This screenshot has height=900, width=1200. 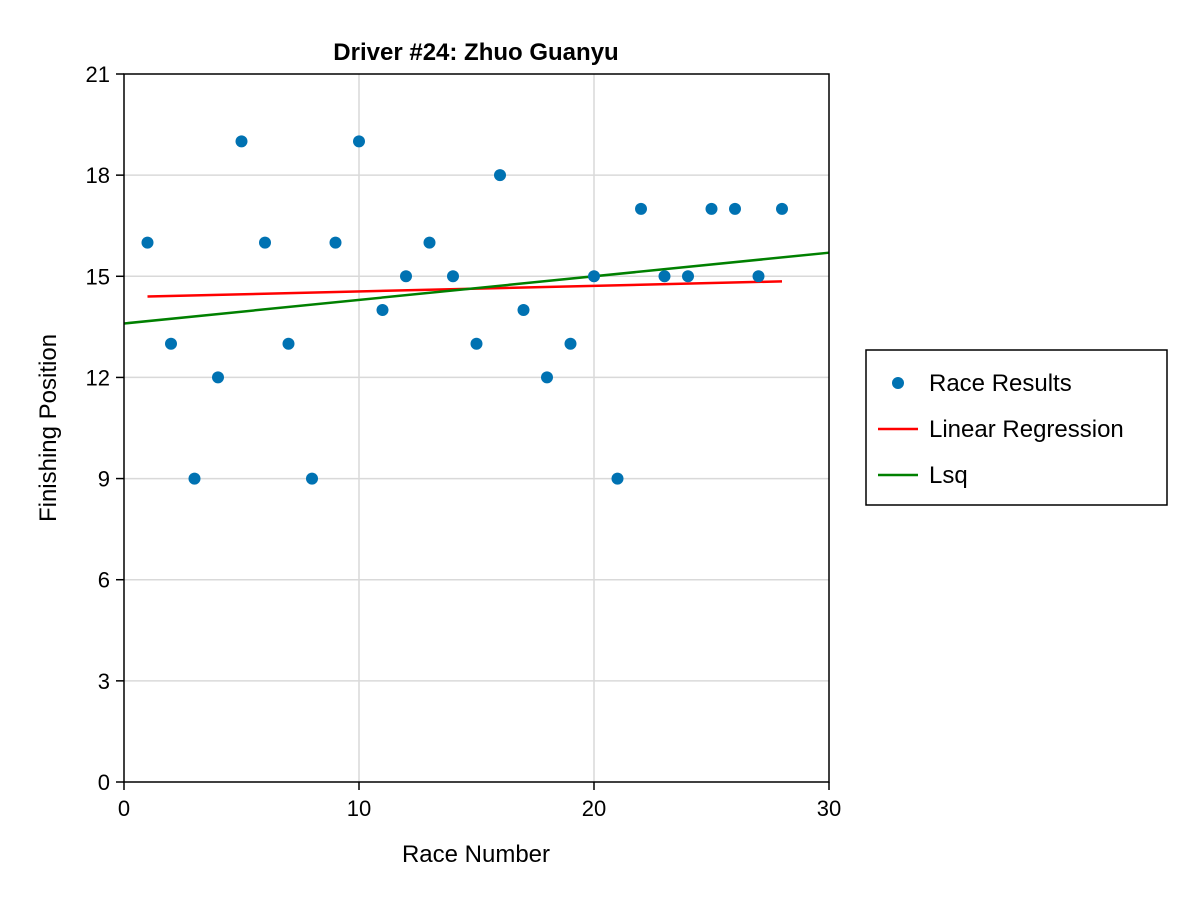 I want to click on x-axis-label: Race Number, so click(x=476, y=854).